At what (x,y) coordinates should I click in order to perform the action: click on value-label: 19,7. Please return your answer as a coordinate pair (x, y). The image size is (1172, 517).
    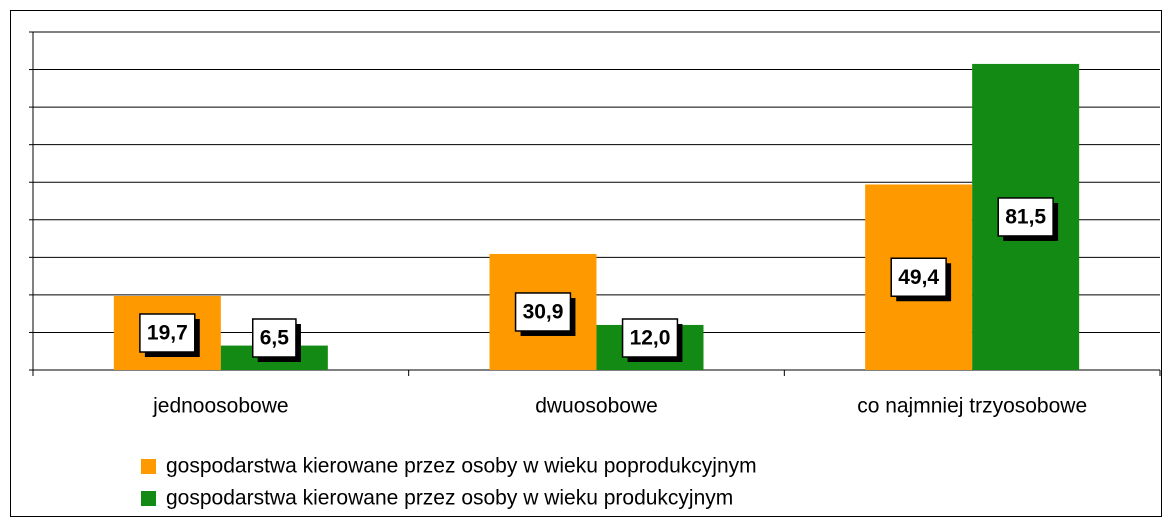
    Looking at the image, I should click on (167, 333).